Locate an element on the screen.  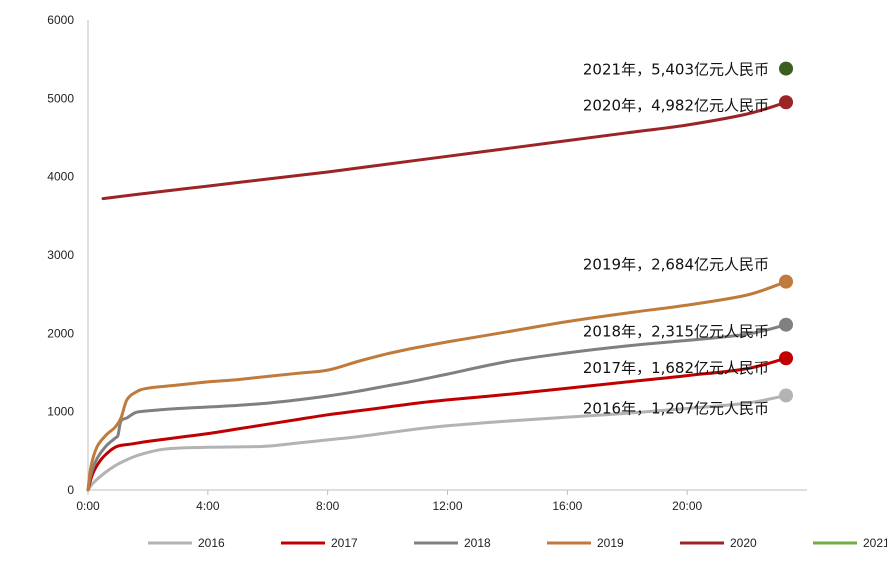
x-tick-label: 20:00 is located at coordinates (687, 506).